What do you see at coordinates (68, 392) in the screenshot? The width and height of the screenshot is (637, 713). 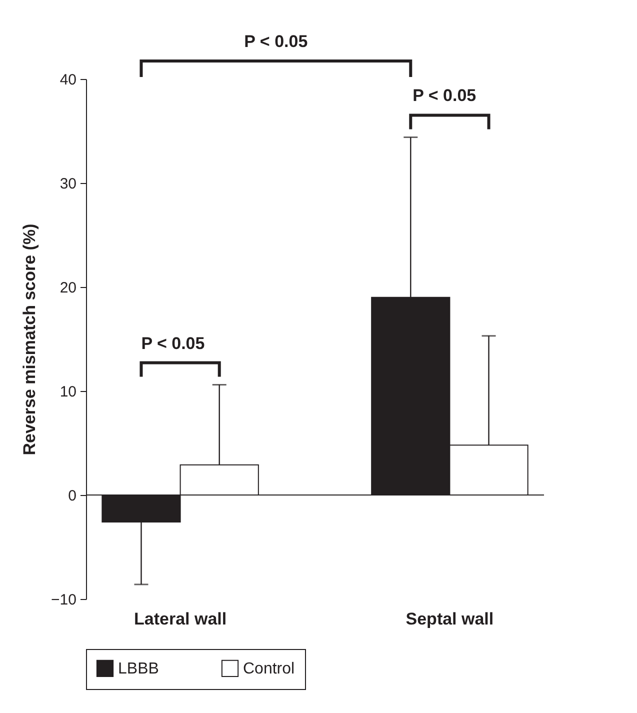 I see `y-tick-label: 10` at bounding box center [68, 392].